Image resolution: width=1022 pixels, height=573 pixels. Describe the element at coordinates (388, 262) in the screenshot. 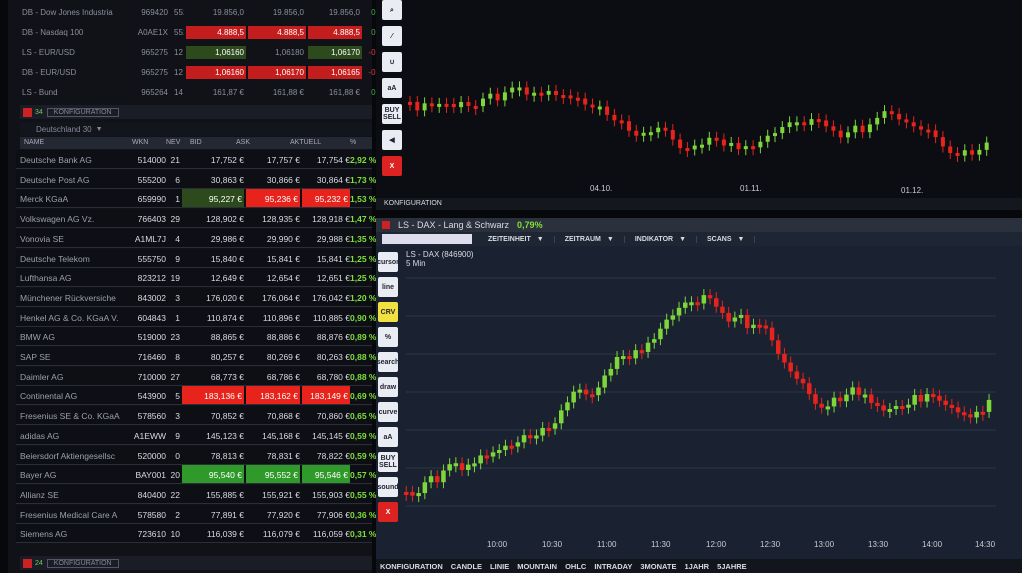

I see `tool-cursor-button: cursor` at that location.